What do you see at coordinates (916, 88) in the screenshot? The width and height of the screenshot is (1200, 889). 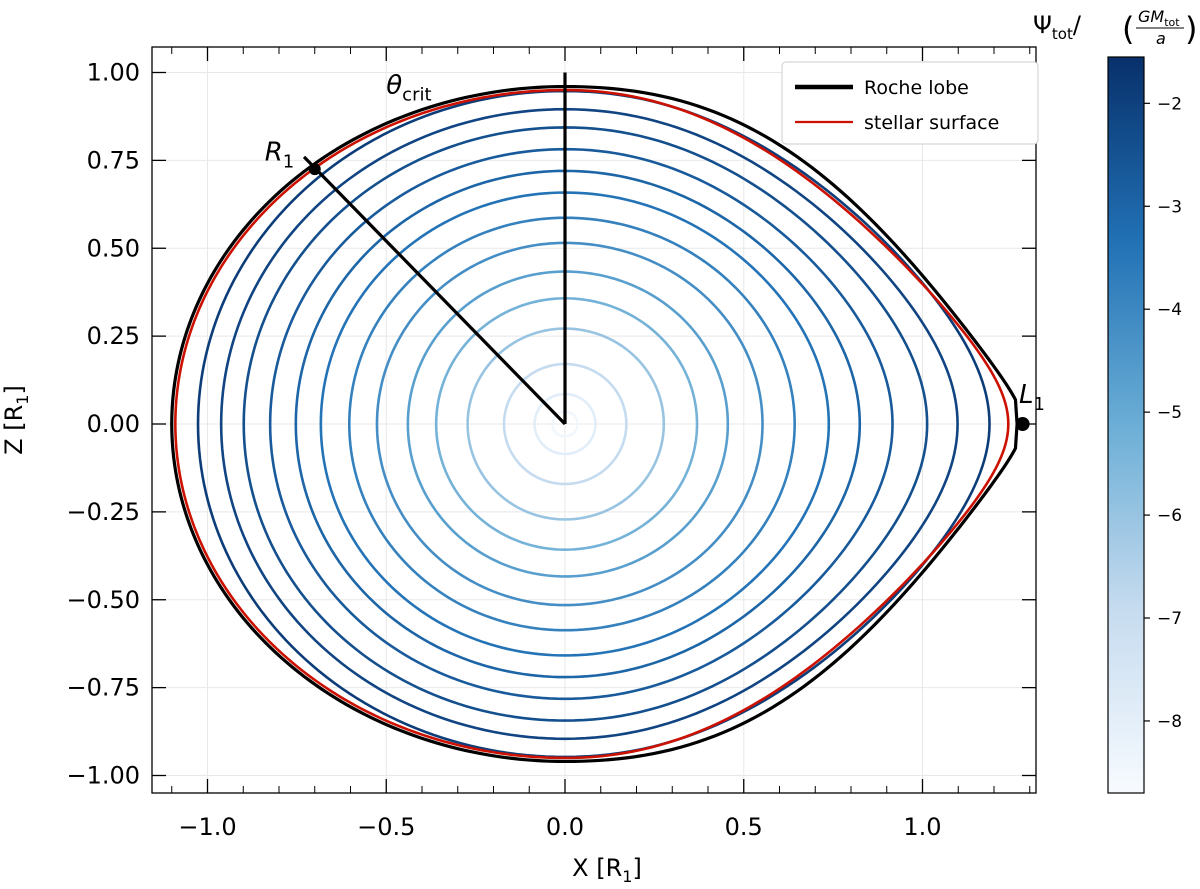 I see `legend-label-roche-lobe: Roche lobe` at bounding box center [916, 88].